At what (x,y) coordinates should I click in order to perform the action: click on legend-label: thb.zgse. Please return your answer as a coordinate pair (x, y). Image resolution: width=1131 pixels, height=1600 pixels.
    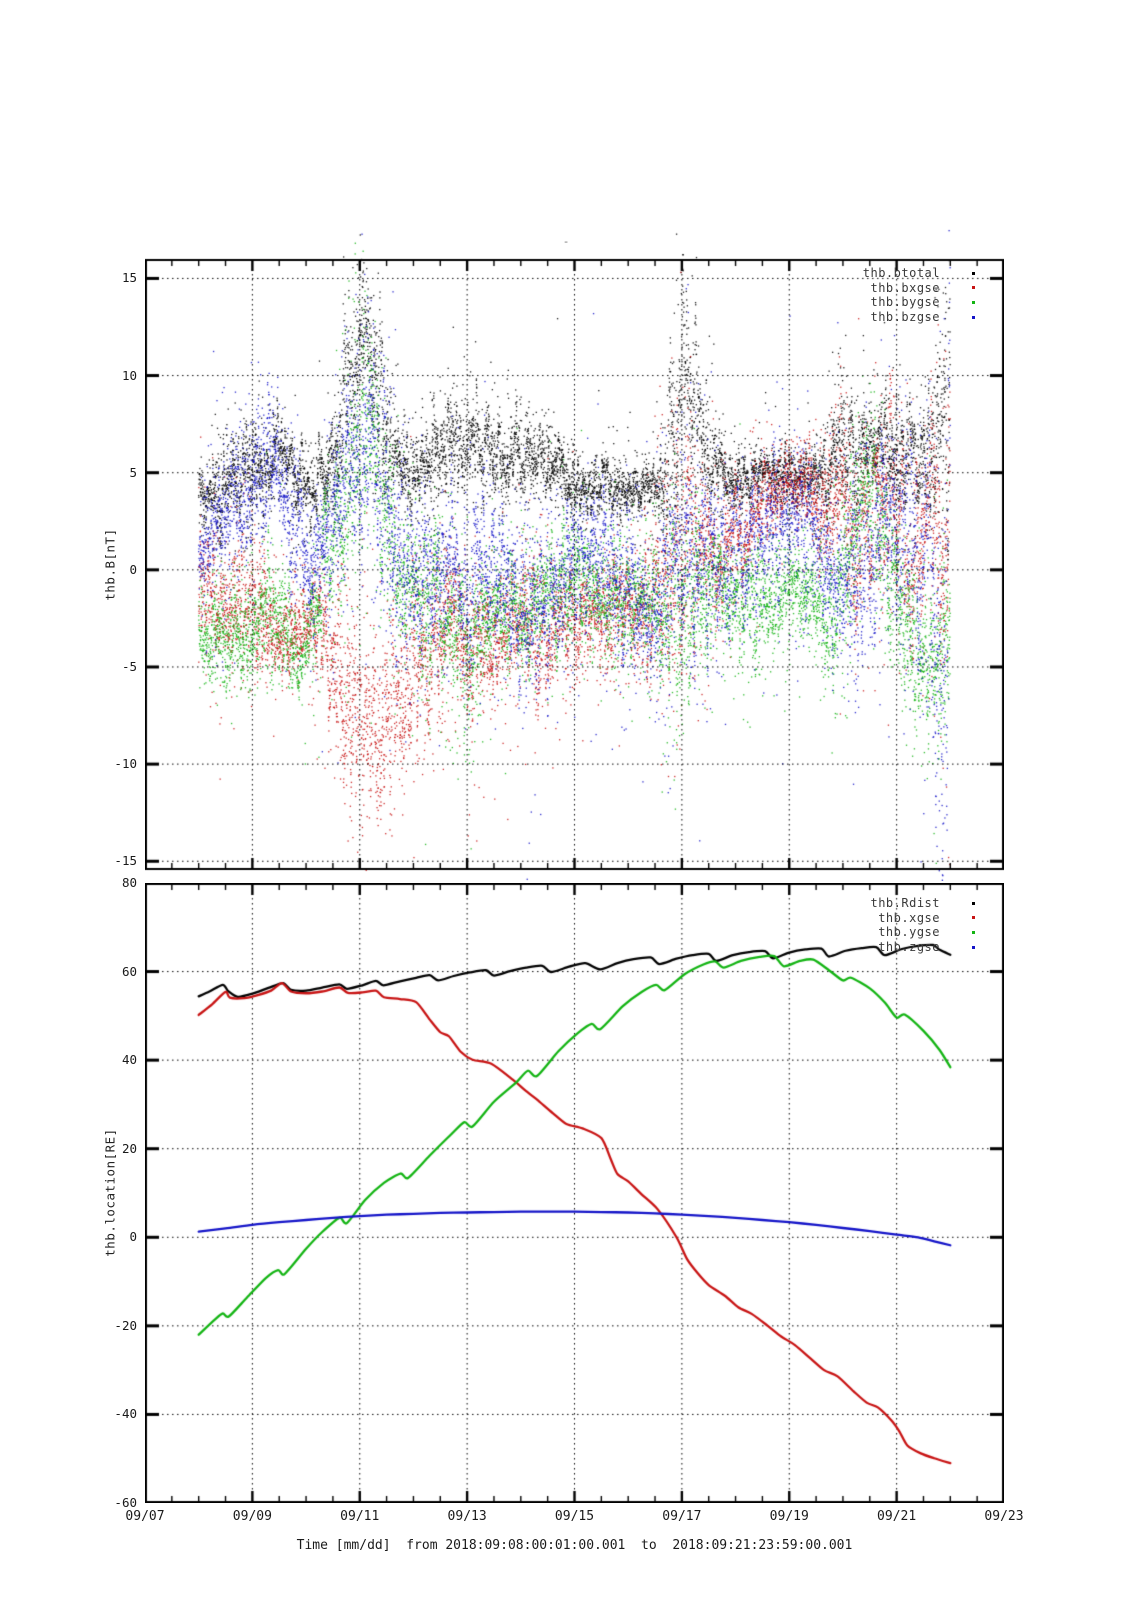
    Looking at the image, I should click on (909, 947).